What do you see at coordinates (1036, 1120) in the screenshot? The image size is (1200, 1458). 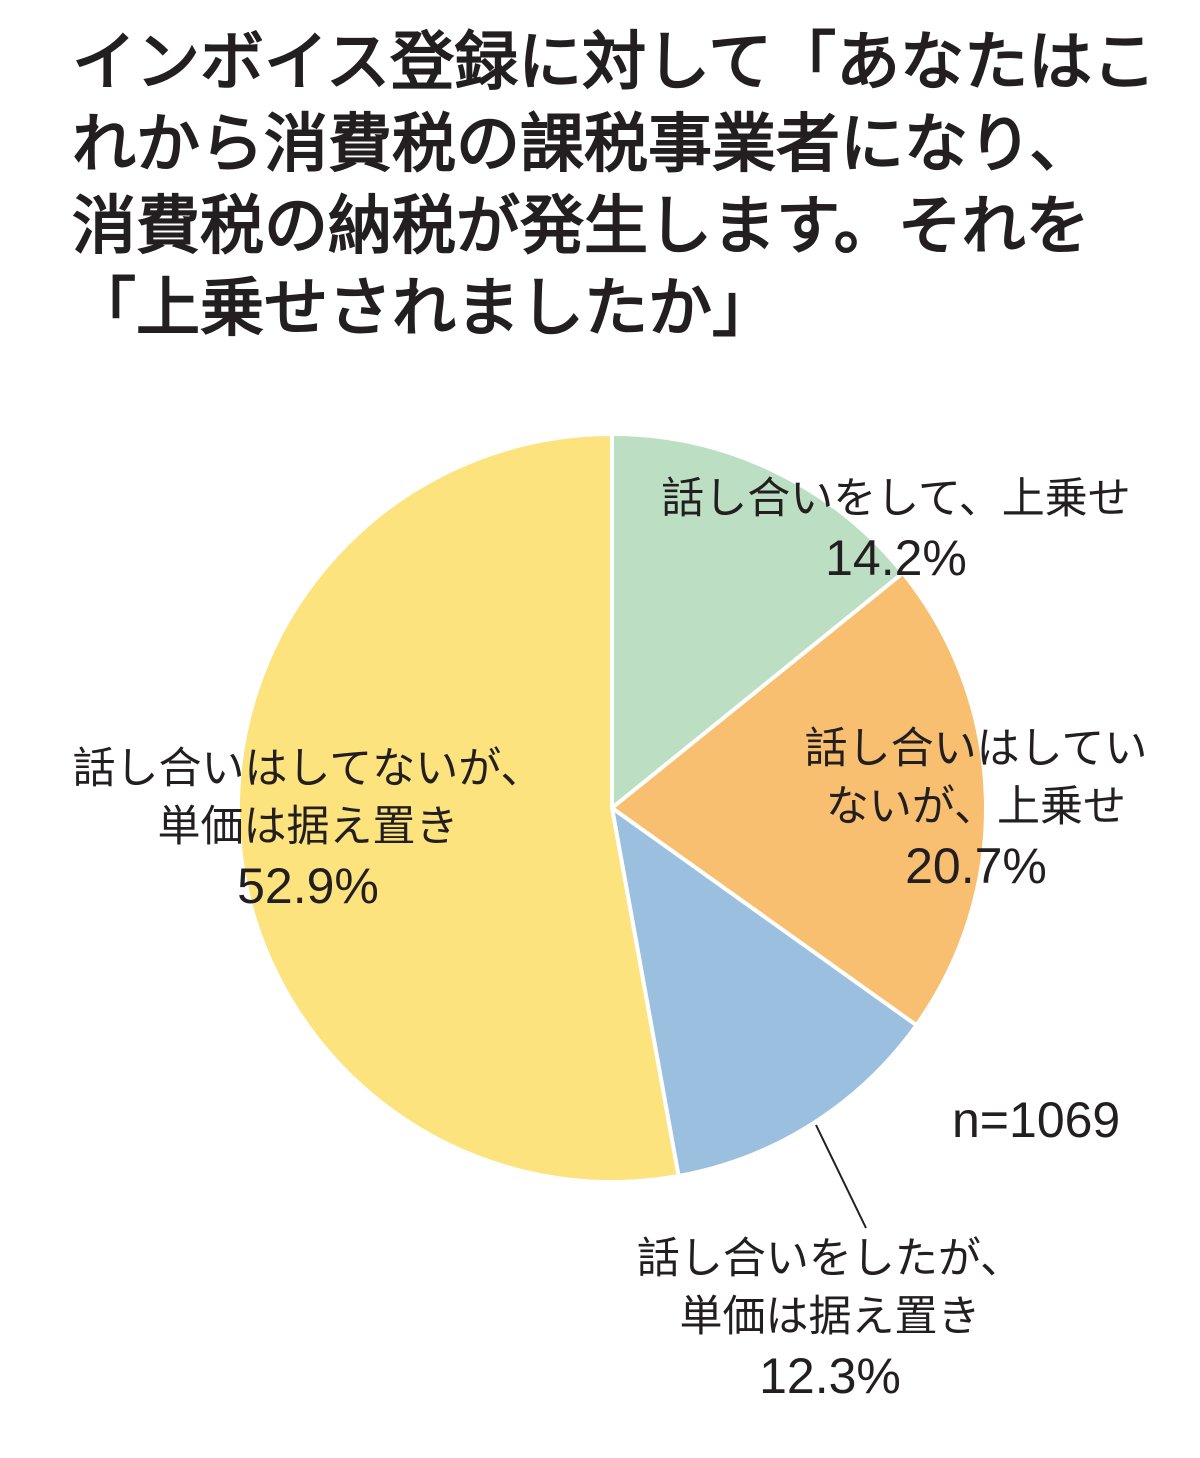 I see `sample-size: n=1069` at bounding box center [1036, 1120].